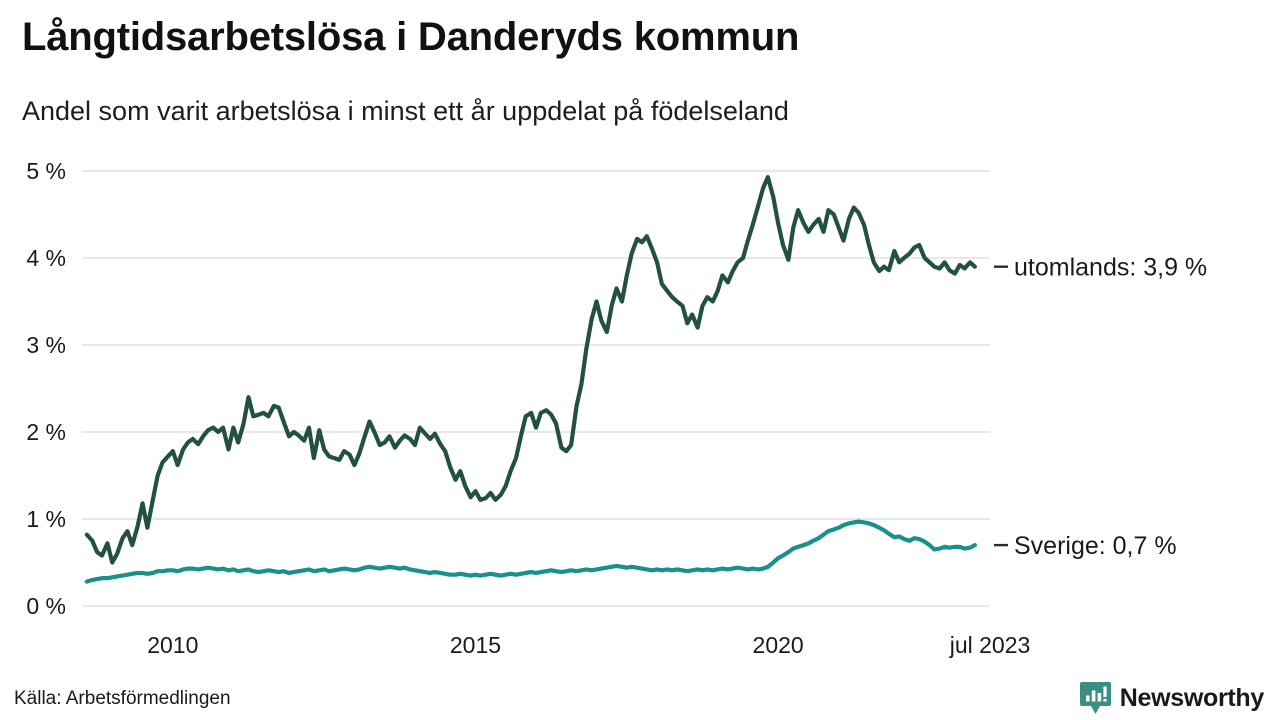  I want to click on newsworthy-logo: Newsworthy, so click(1172, 698).